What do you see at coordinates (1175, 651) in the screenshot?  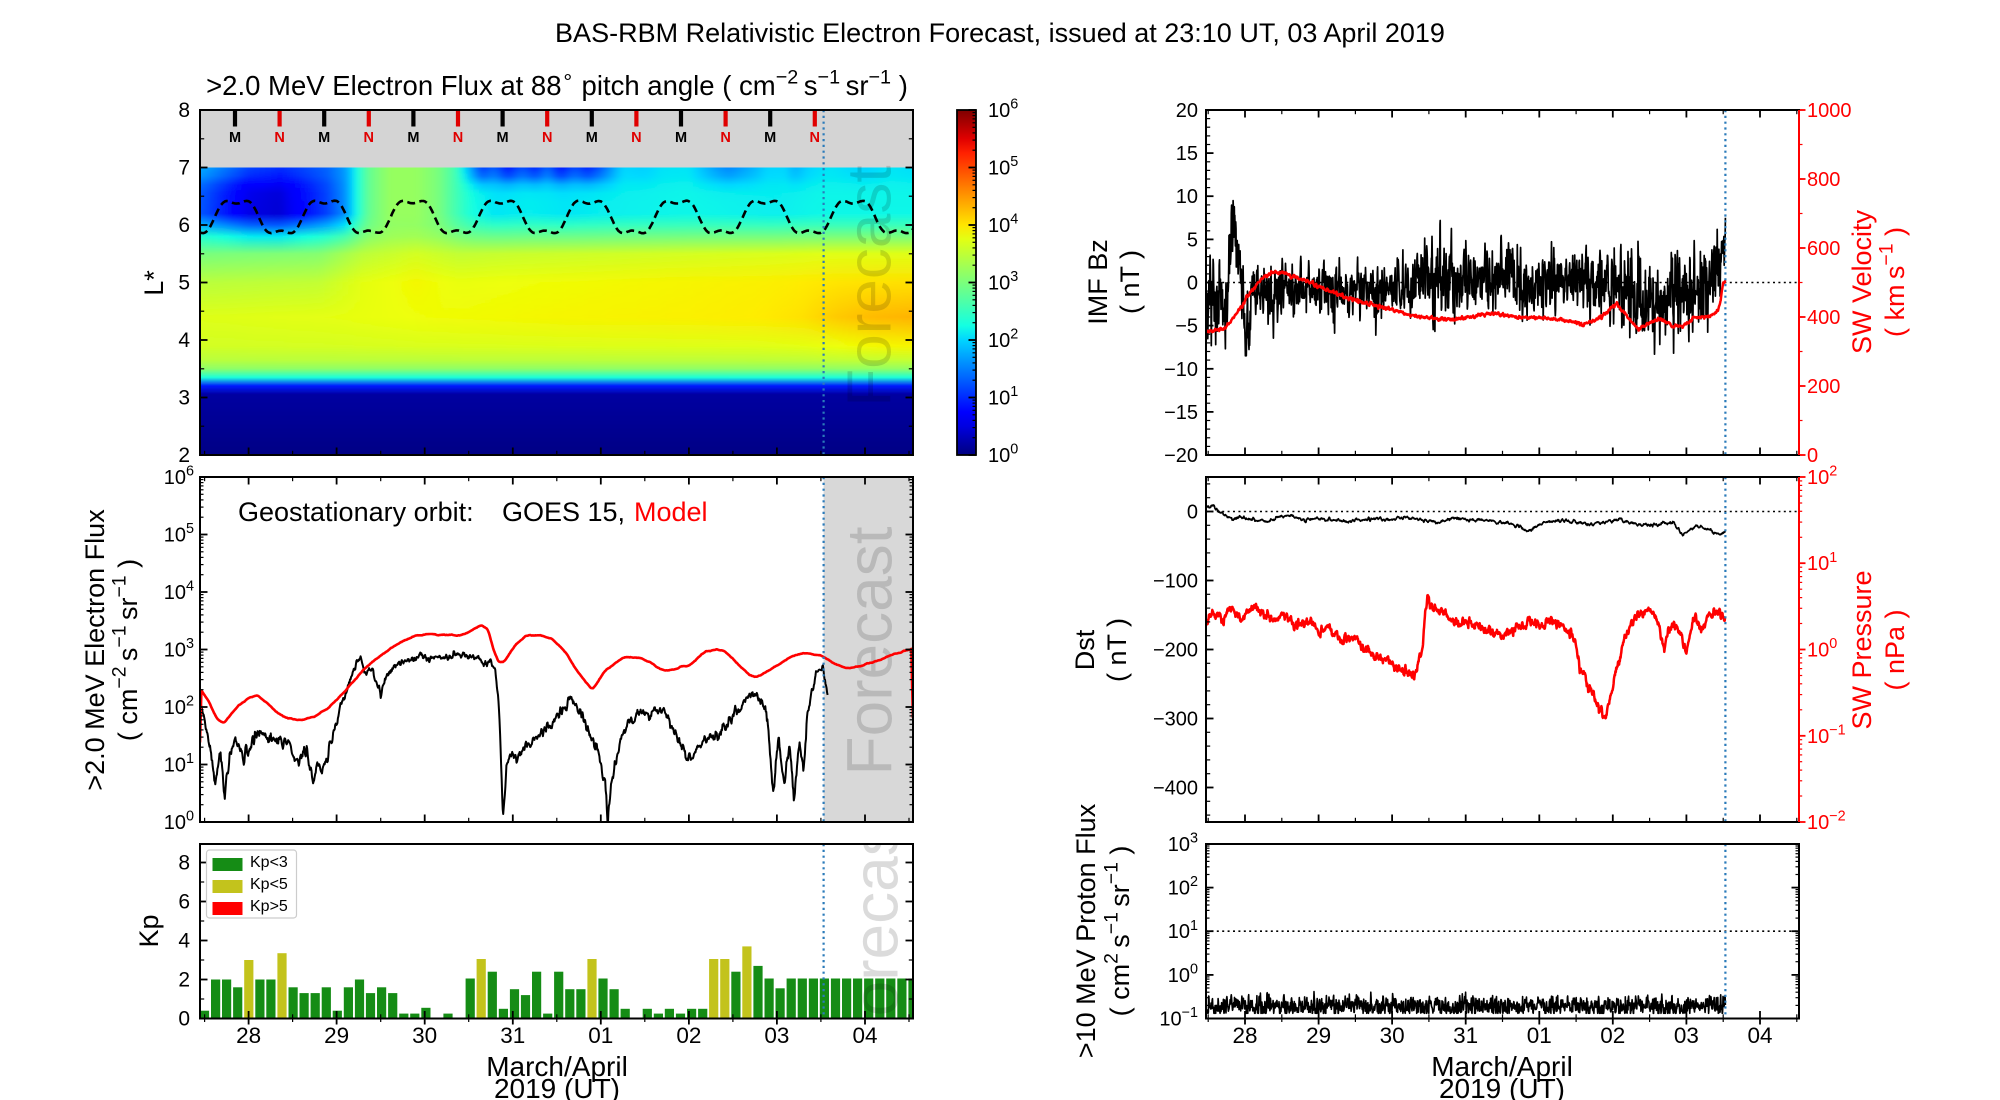 I see `svg-text: −200` at bounding box center [1175, 651].